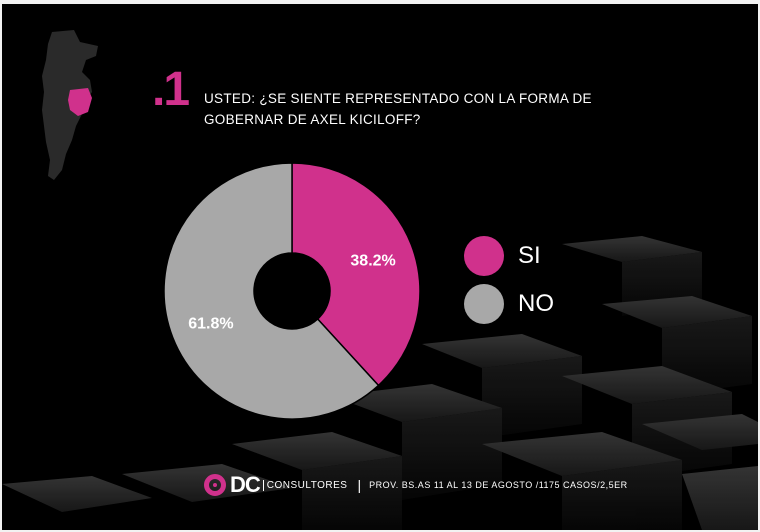 The width and height of the screenshot is (760, 532). Describe the element at coordinates (305, 485) in the screenshot. I see `logo-sub: CONSULTORES` at that location.